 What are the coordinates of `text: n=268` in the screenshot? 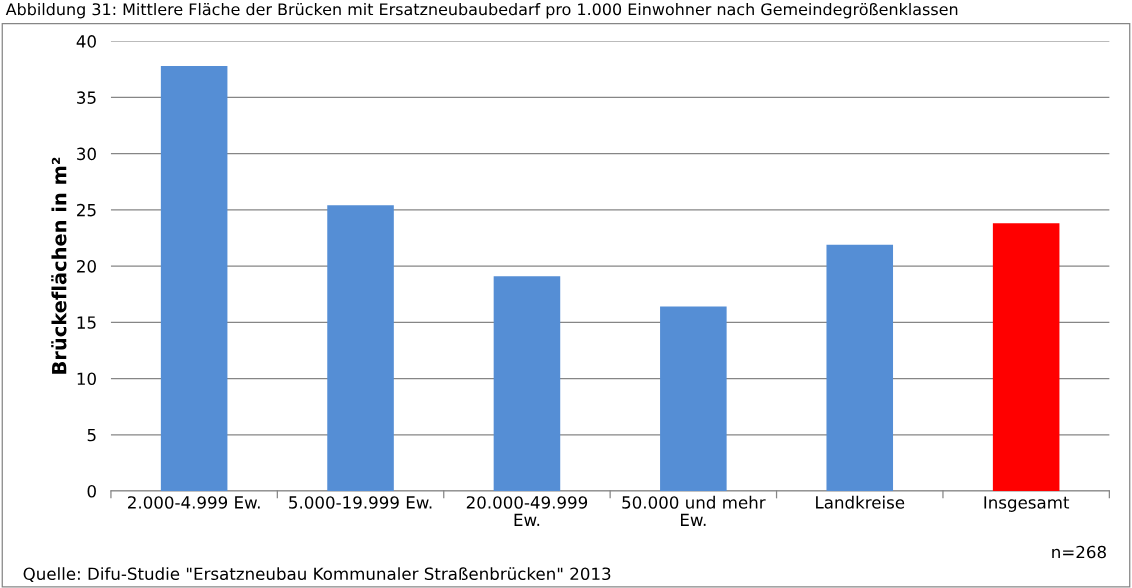 It's located at (1079, 552).